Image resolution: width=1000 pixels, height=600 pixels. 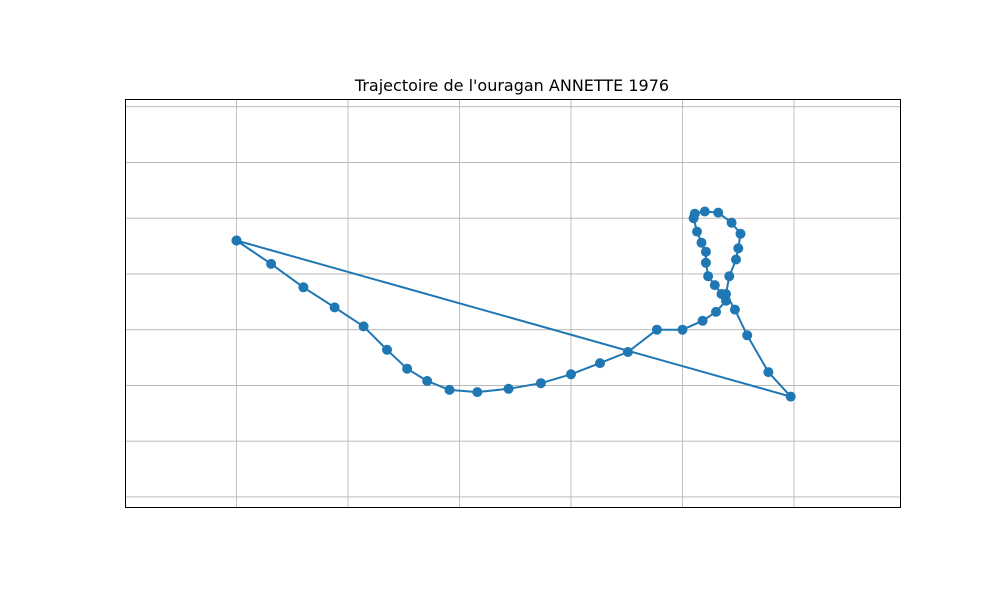 What do you see at coordinates (511, 85) in the screenshot?
I see `chart-title: Trajectoire de l'ouragan ANNETTE 1976` at bounding box center [511, 85].